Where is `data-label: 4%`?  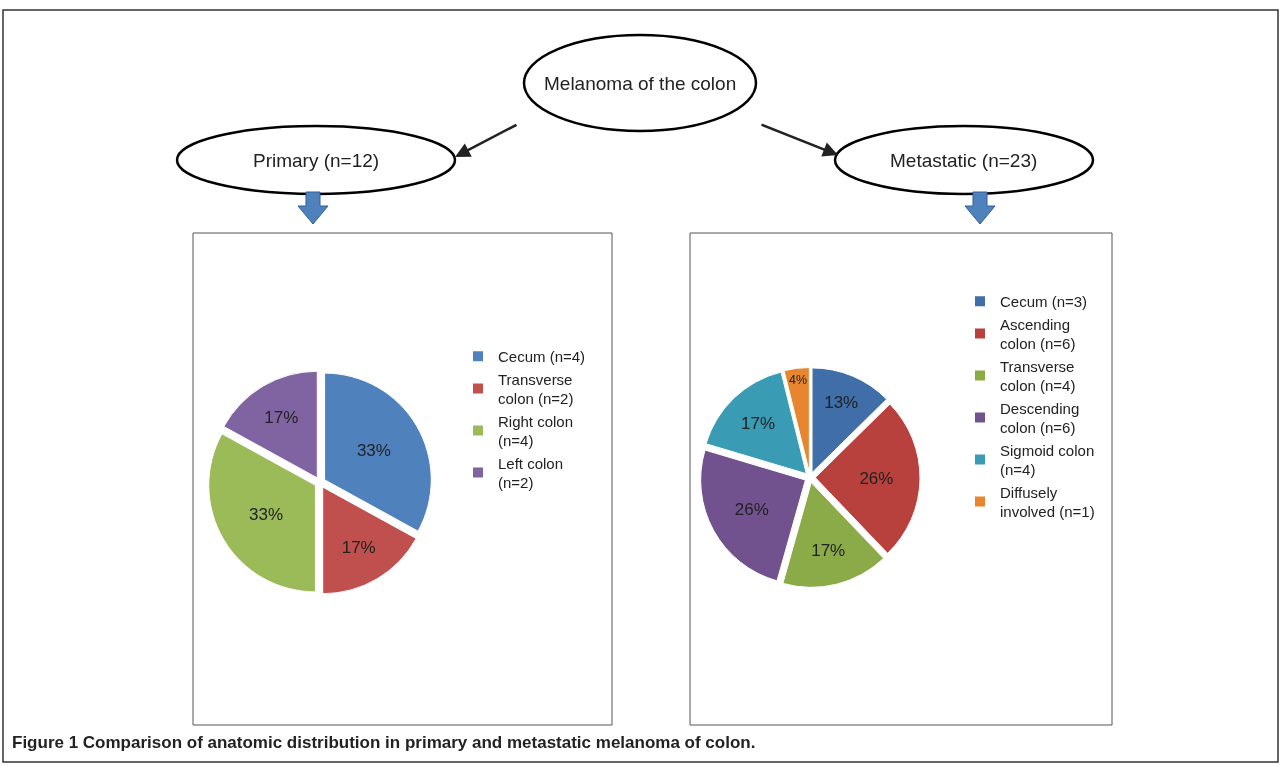 data-label: 4% is located at coordinates (798, 379).